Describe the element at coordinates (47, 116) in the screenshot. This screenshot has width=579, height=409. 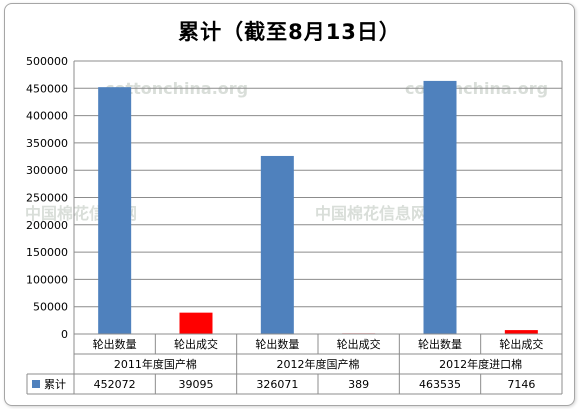
I see `y-tick-label: 400000` at that location.